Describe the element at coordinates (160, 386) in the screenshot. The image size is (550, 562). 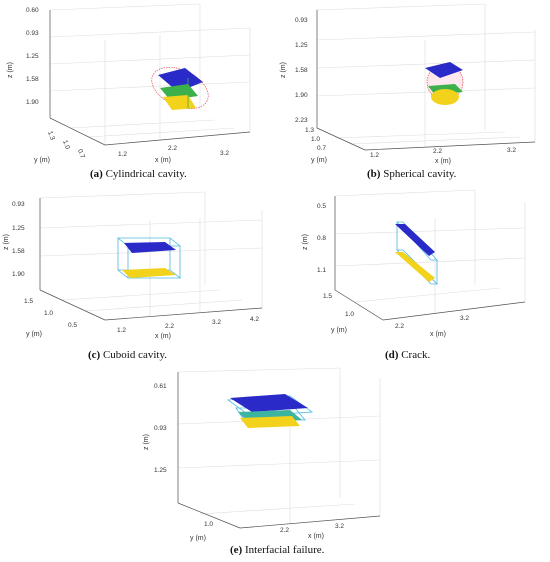
I see `z-tick: 0.61` at that location.